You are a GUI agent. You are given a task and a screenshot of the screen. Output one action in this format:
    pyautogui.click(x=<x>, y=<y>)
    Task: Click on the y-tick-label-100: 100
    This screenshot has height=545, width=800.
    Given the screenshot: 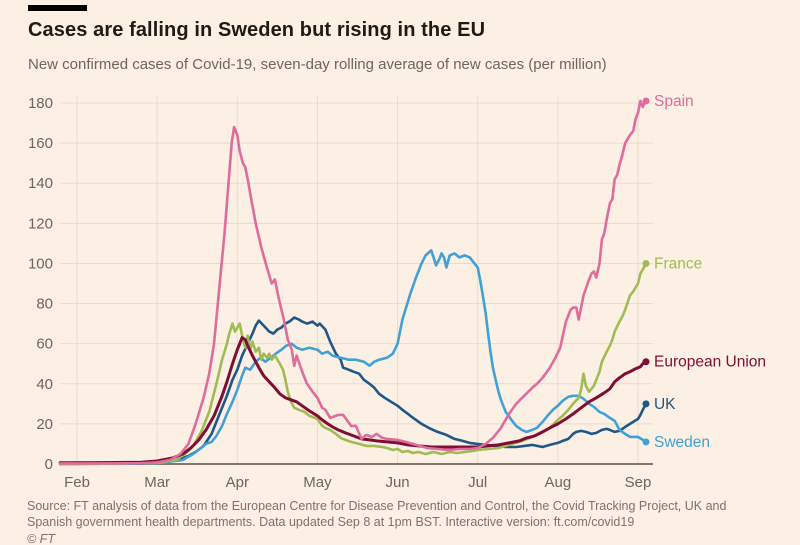 What is the action you would take?
    pyautogui.click(x=40, y=263)
    